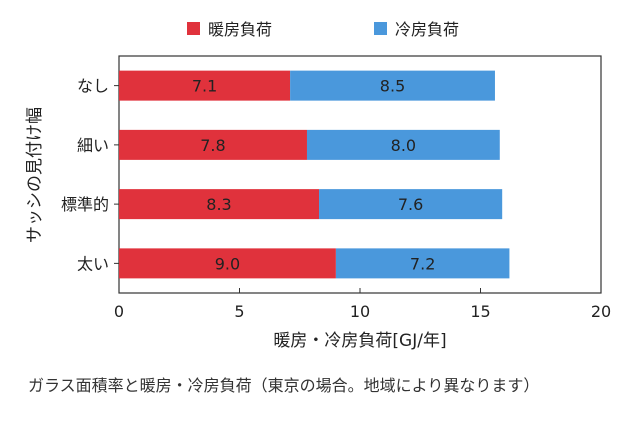 The width and height of the screenshot is (640, 443). I want to click on data-label-heating-3: 9.0, so click(227, 263).